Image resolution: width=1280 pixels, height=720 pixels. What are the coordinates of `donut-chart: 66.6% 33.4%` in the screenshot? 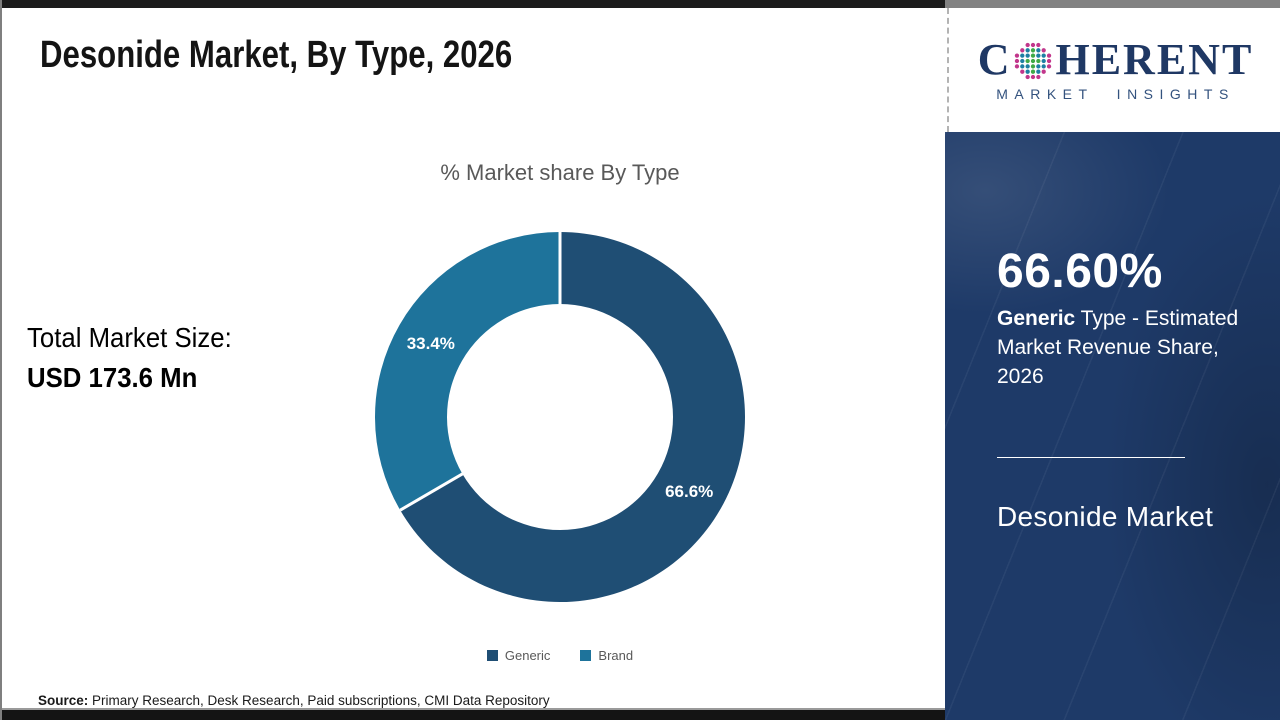 It's located at (560, 417).